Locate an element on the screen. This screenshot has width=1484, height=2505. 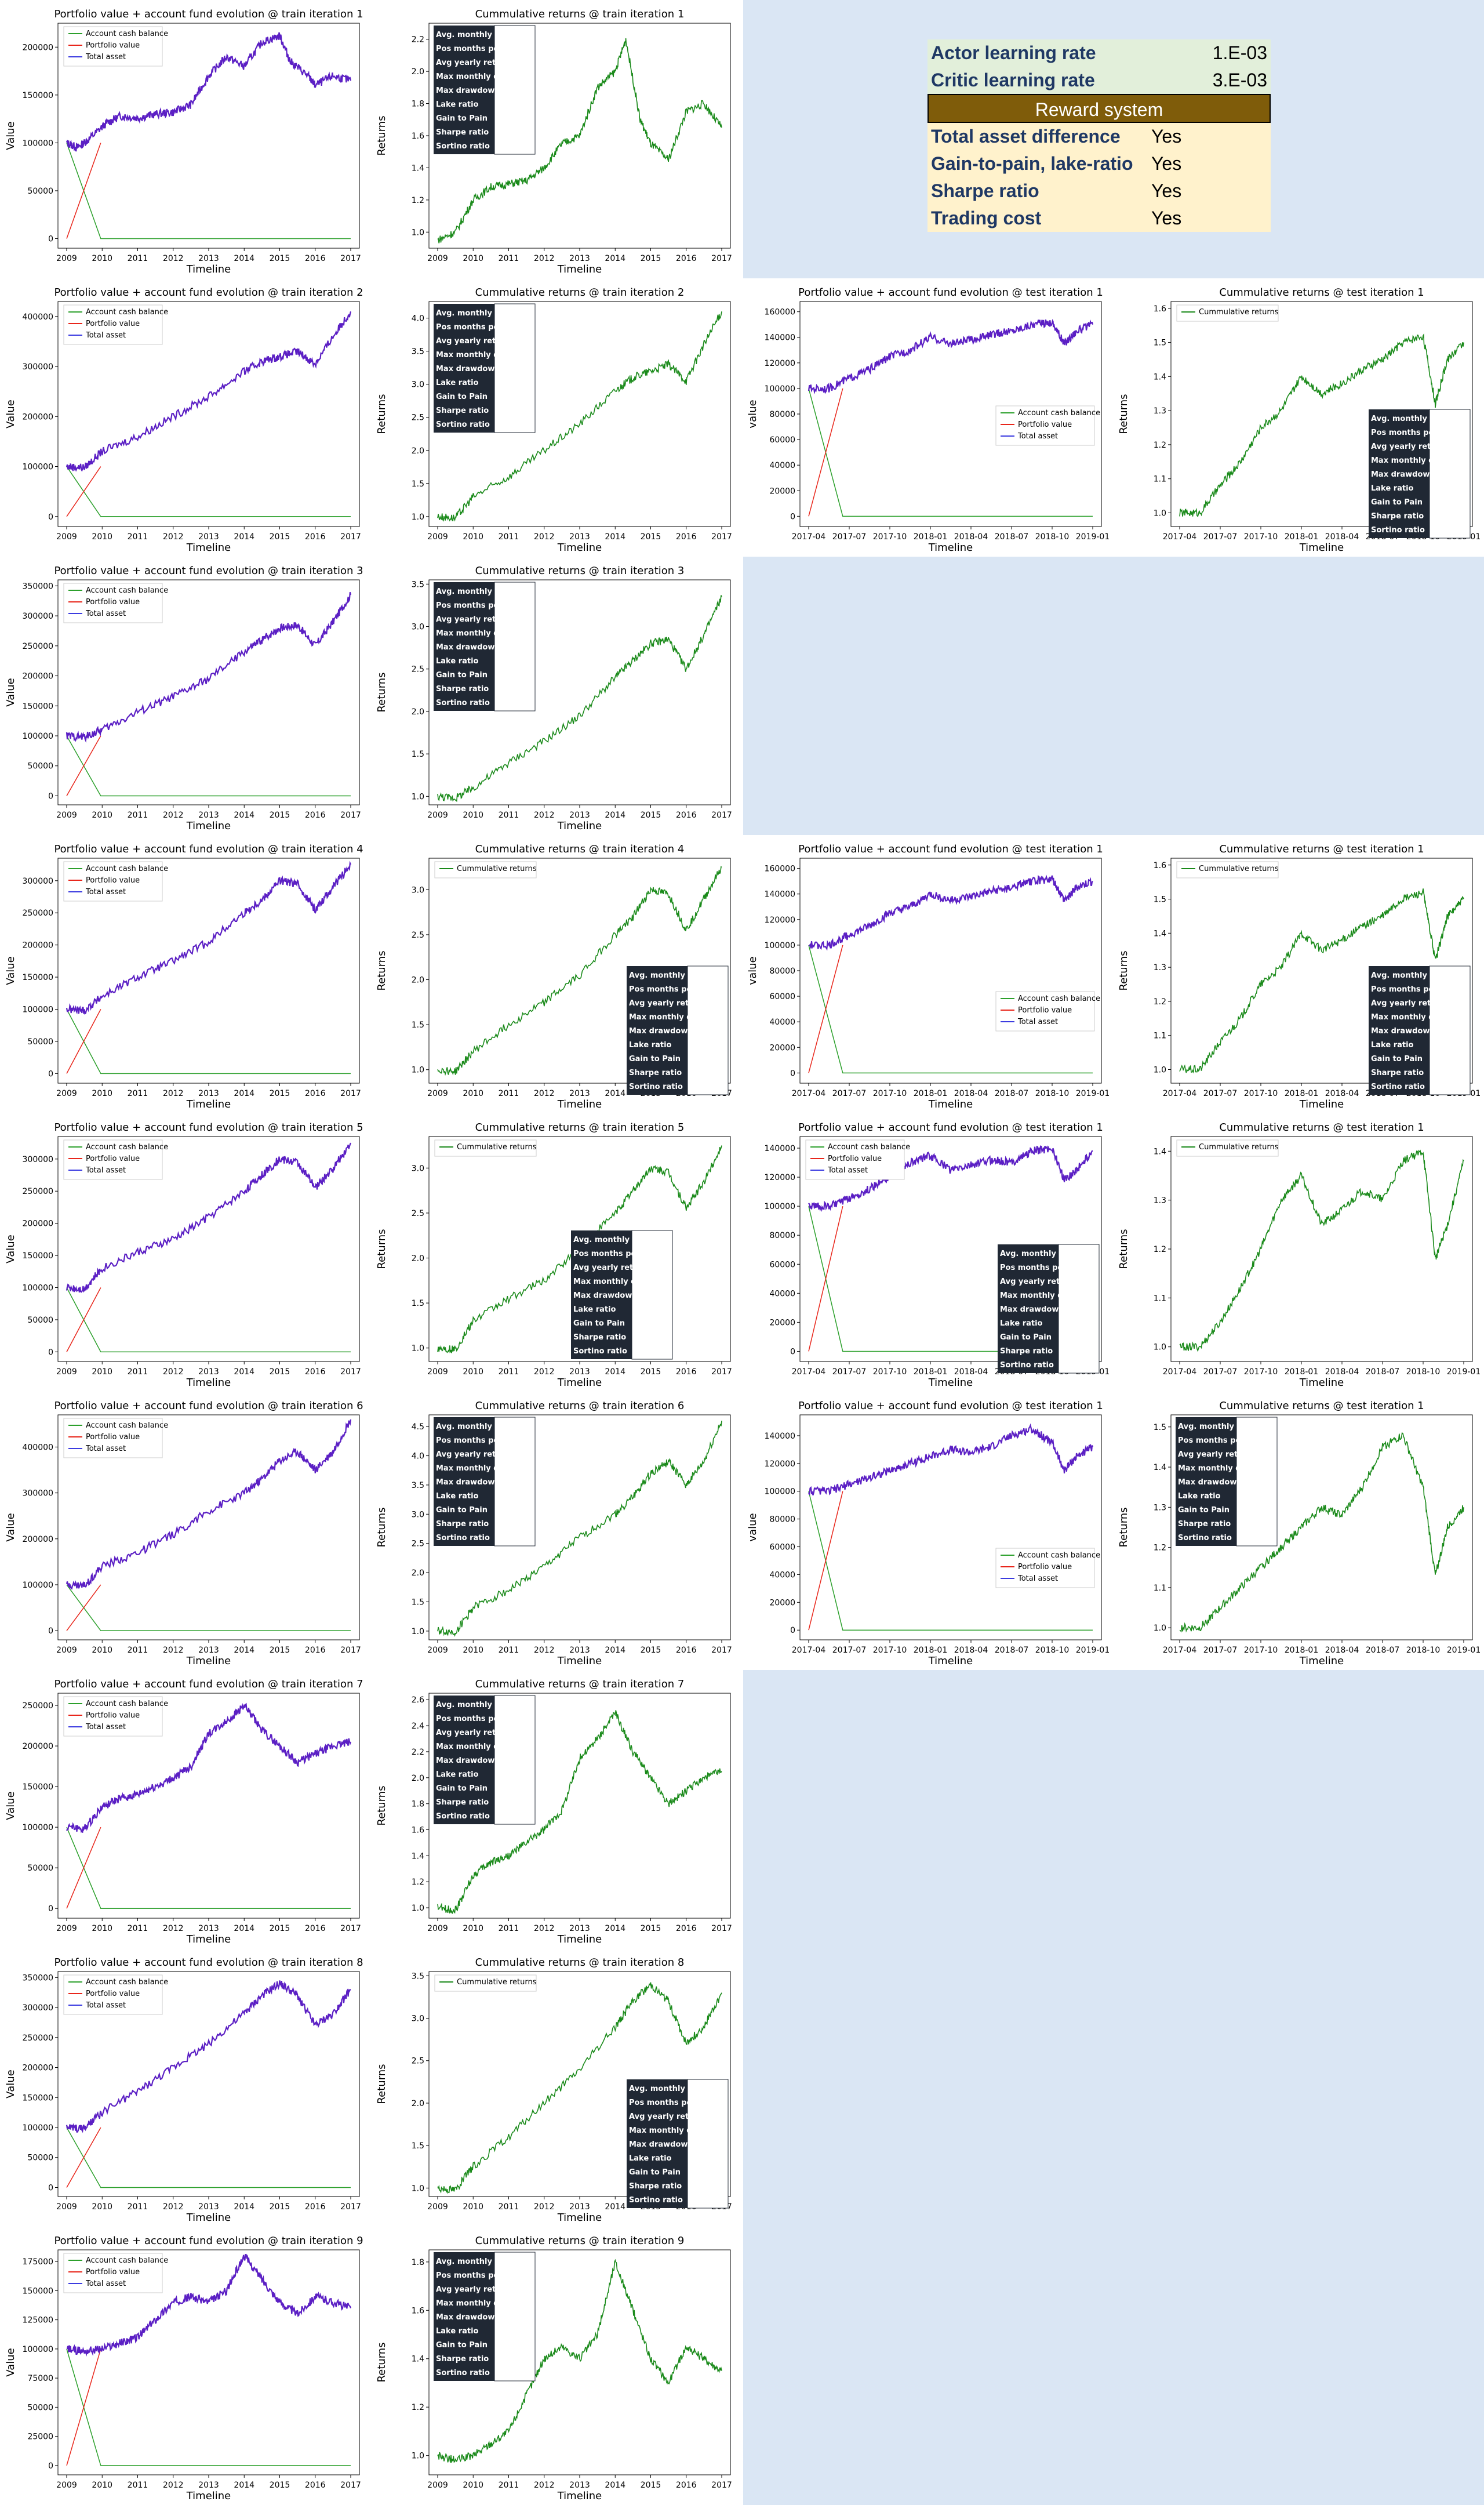
x-tick-label: 2014 is located at coordinates (615, 1929).